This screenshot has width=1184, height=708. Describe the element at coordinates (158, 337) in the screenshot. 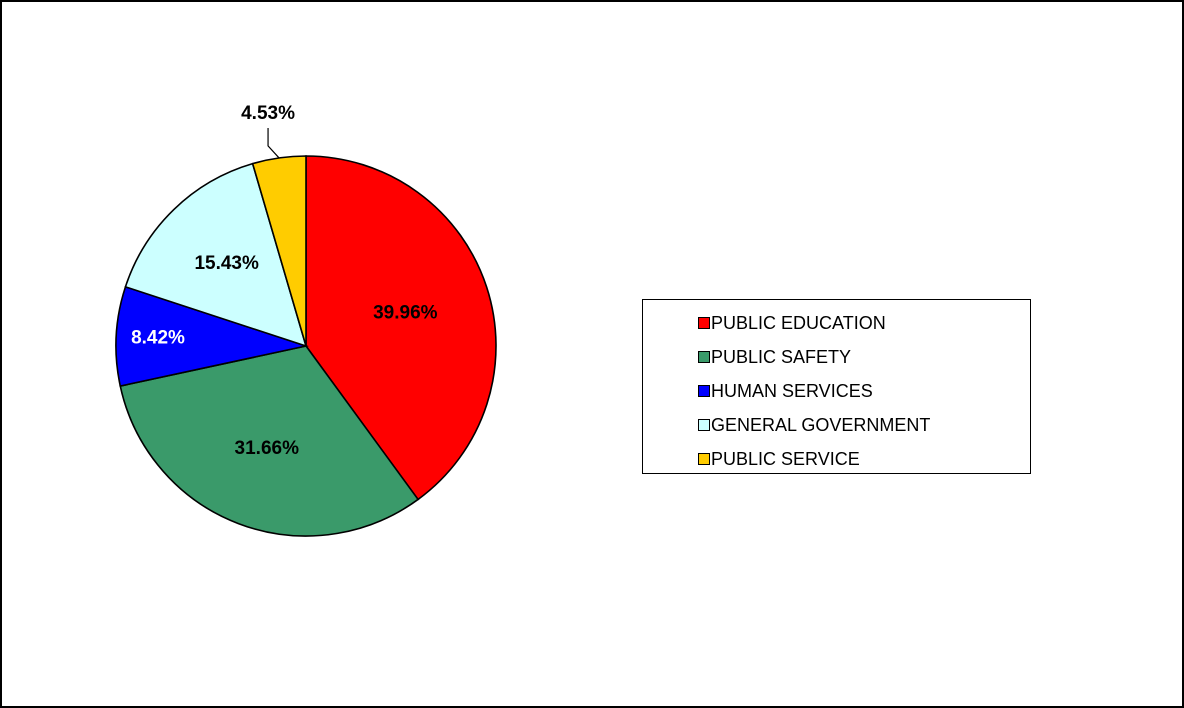

I see `slice-label: 8.42%` at that location.